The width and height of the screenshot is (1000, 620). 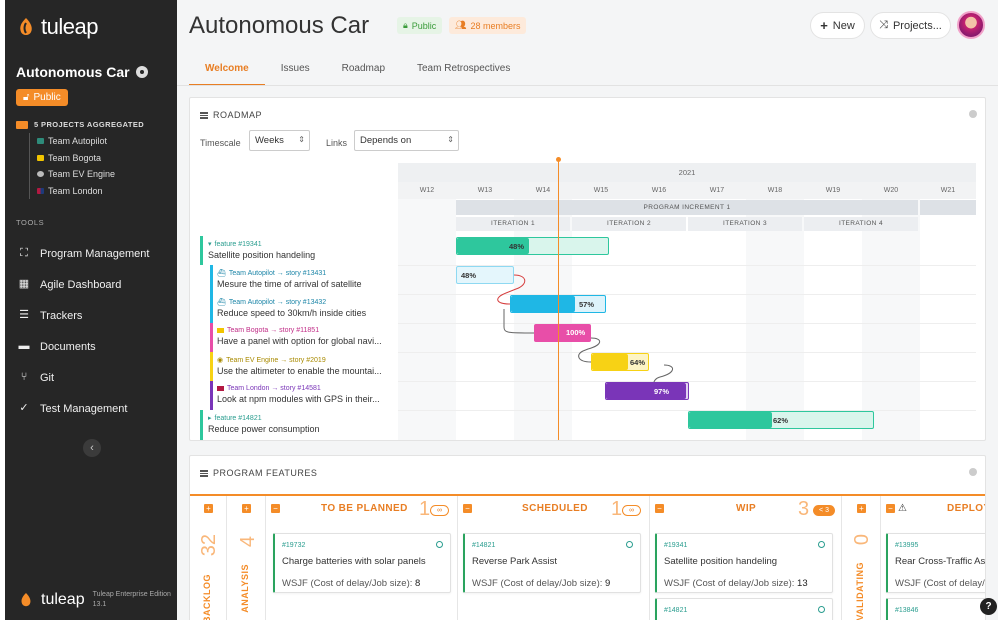 I want to click on new-button-label: New, so click(x=843, y=25).